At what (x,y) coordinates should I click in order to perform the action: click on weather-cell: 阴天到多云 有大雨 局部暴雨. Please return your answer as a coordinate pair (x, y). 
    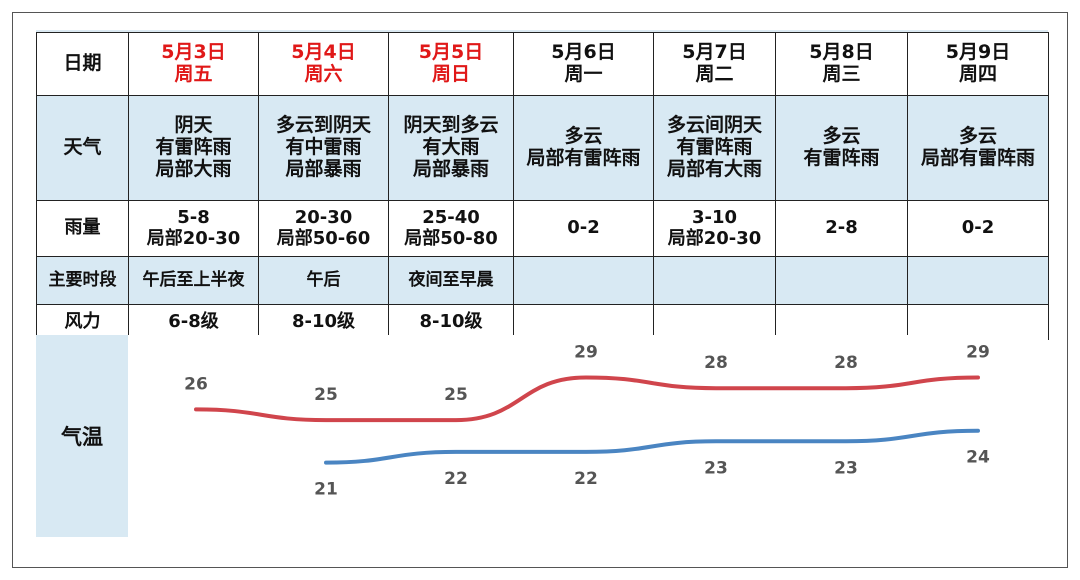
    Looking at the image, I should click on (451, 148).